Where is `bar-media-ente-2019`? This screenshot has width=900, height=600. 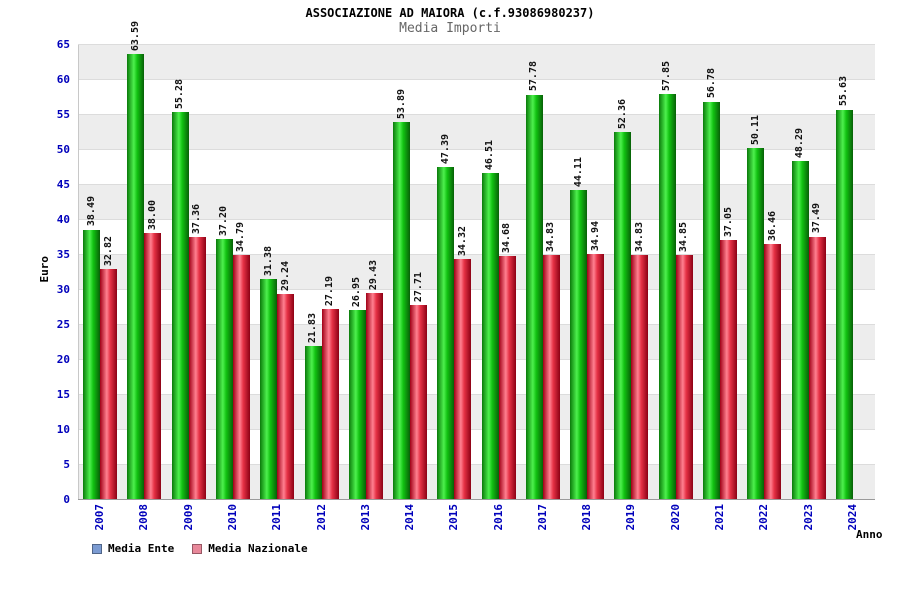
bar-media-ente-2019 is located at coordinates (623, 315).